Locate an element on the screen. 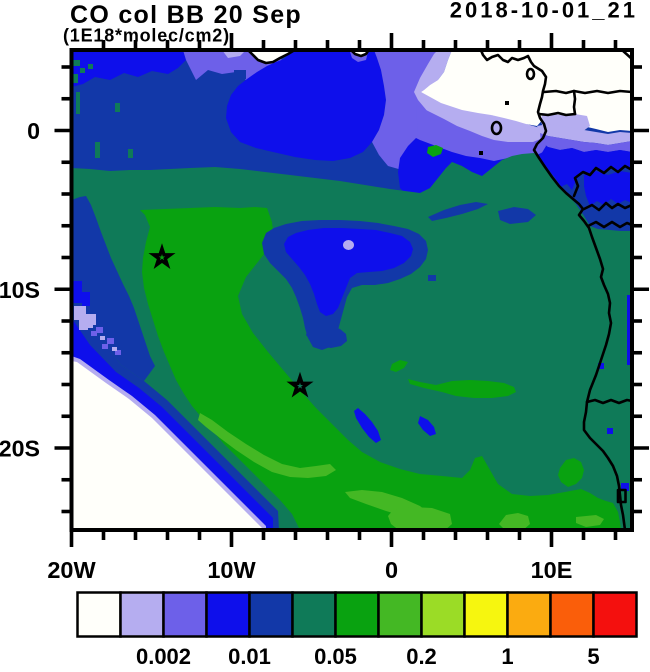 Image resolution: width=650 pixels, height=672 pixels. svg-text: (1E18*molec/cm2) is located at coordinates (146, 36).